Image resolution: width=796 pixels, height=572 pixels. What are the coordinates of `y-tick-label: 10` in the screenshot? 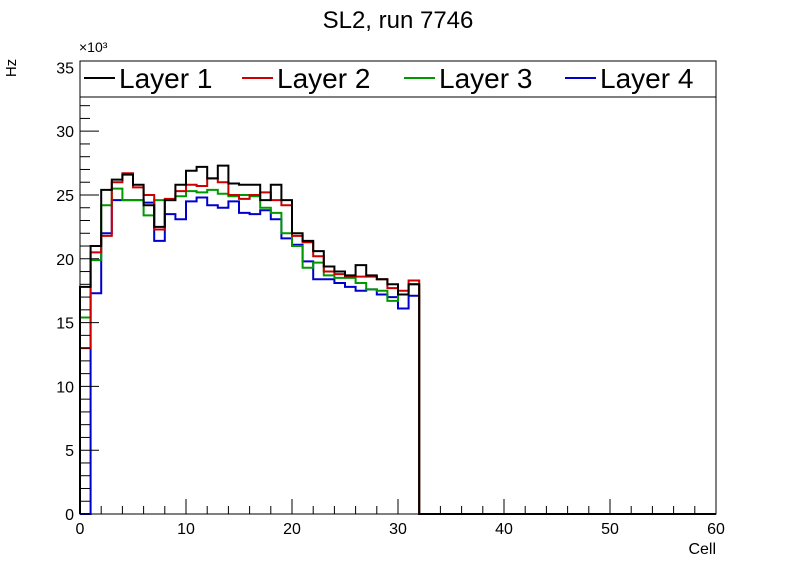 It's located at (65, 387).